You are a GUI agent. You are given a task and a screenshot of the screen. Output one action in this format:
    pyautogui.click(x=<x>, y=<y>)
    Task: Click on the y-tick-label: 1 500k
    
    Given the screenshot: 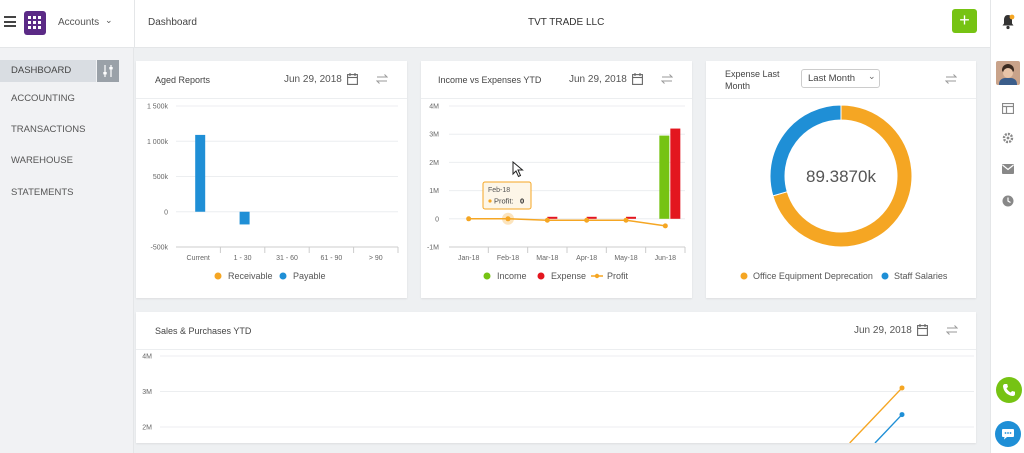 What is the action you would take?
    pyautogui.click(x=158, y=107)
    